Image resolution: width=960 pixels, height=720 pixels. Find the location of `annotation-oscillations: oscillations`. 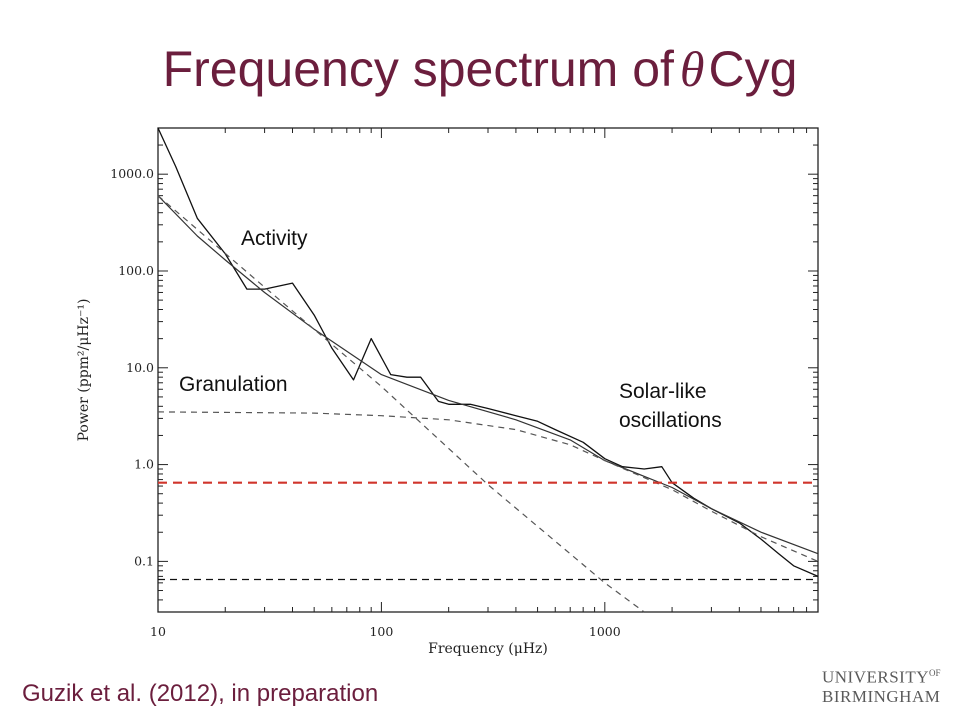

annotation-oscillations: oscillations is located at coordinates (670, 420).